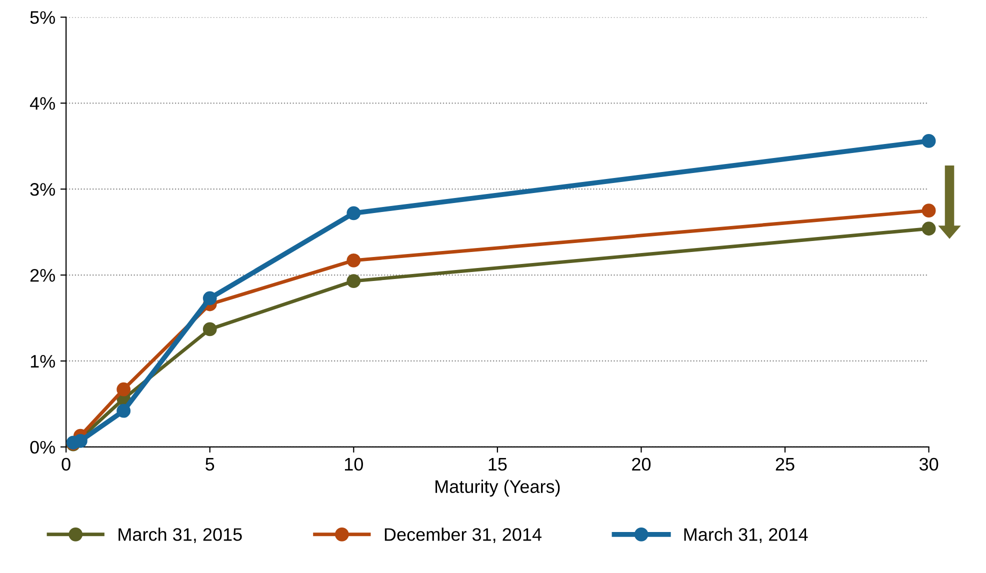  I want to click on y-tick-label: 4%, so click(43, 103).